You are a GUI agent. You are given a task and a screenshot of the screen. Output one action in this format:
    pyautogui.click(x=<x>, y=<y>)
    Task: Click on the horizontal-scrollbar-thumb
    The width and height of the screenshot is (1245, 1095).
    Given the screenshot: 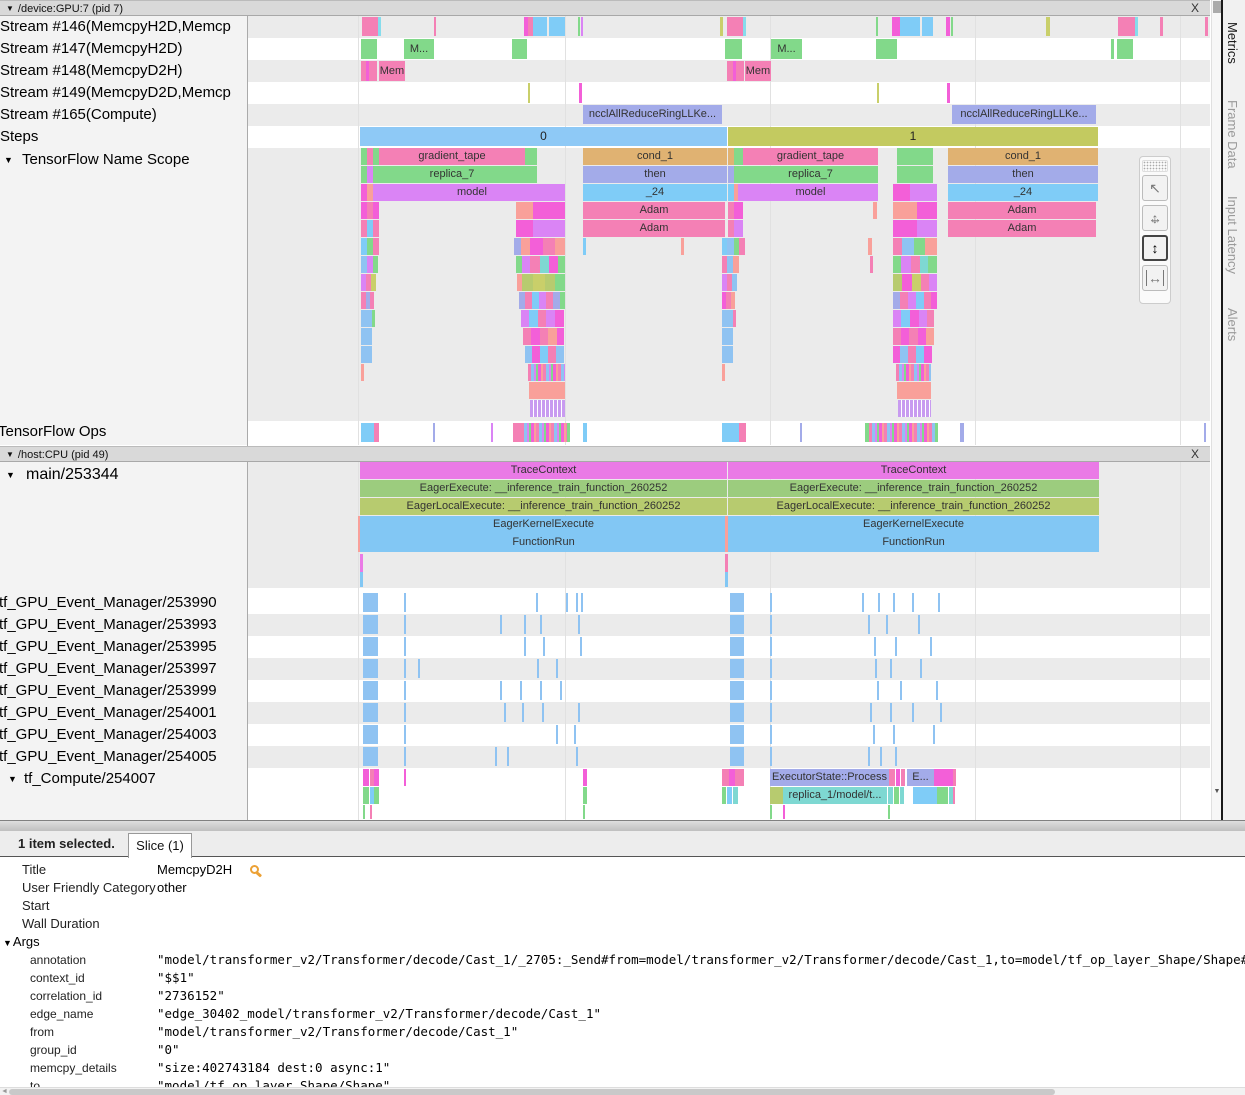 What is the action you would take?
    pyautogui.click(x=532, y=1092)
    